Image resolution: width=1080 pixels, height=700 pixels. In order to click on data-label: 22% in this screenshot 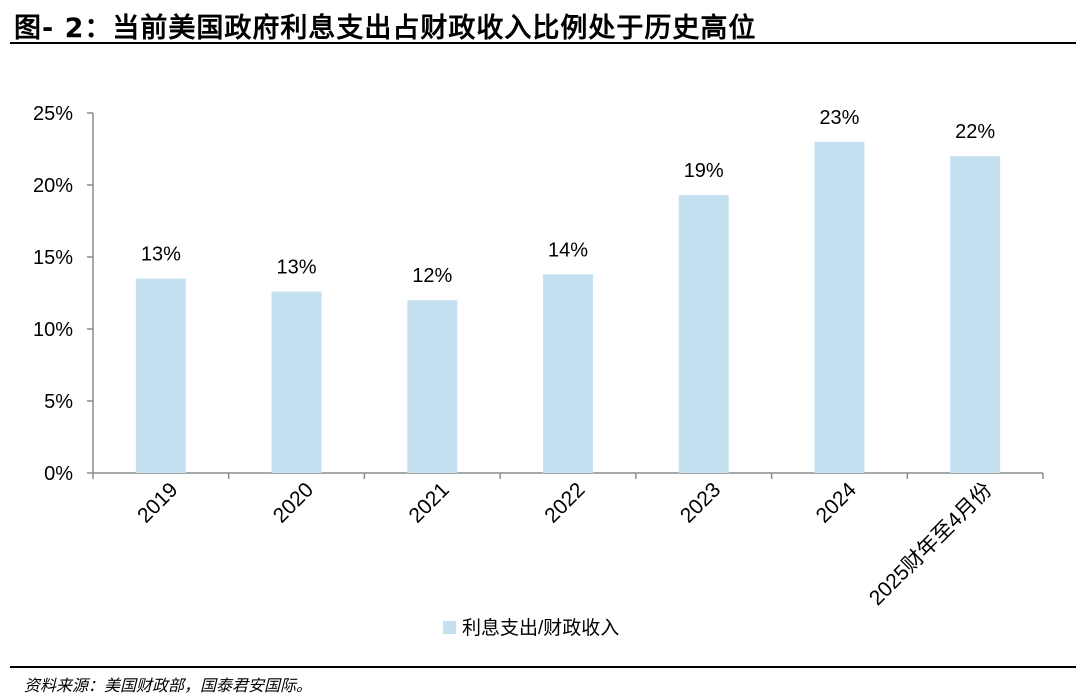, I will do `click(975, 132)`.